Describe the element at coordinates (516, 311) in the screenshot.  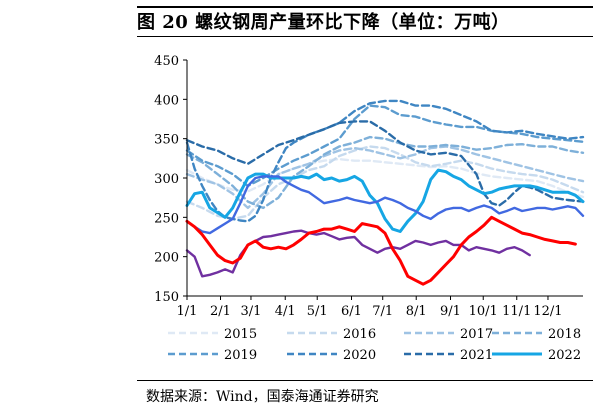
I see `x-tick-label: 11/1` at that location.